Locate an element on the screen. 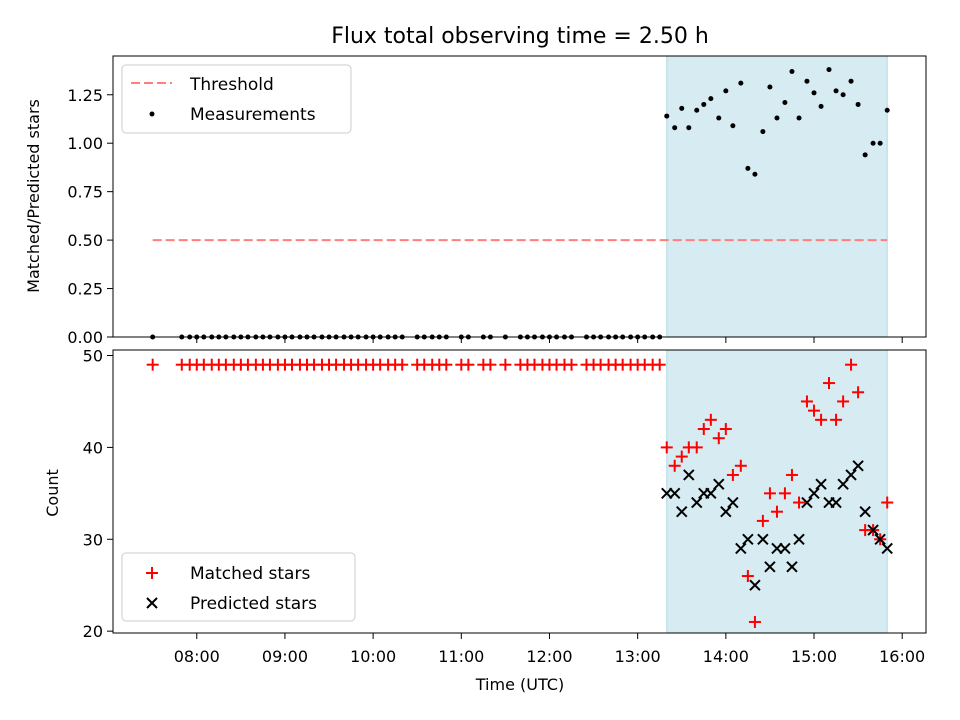  bottom-legend-box is located at coordinates (238, 587).